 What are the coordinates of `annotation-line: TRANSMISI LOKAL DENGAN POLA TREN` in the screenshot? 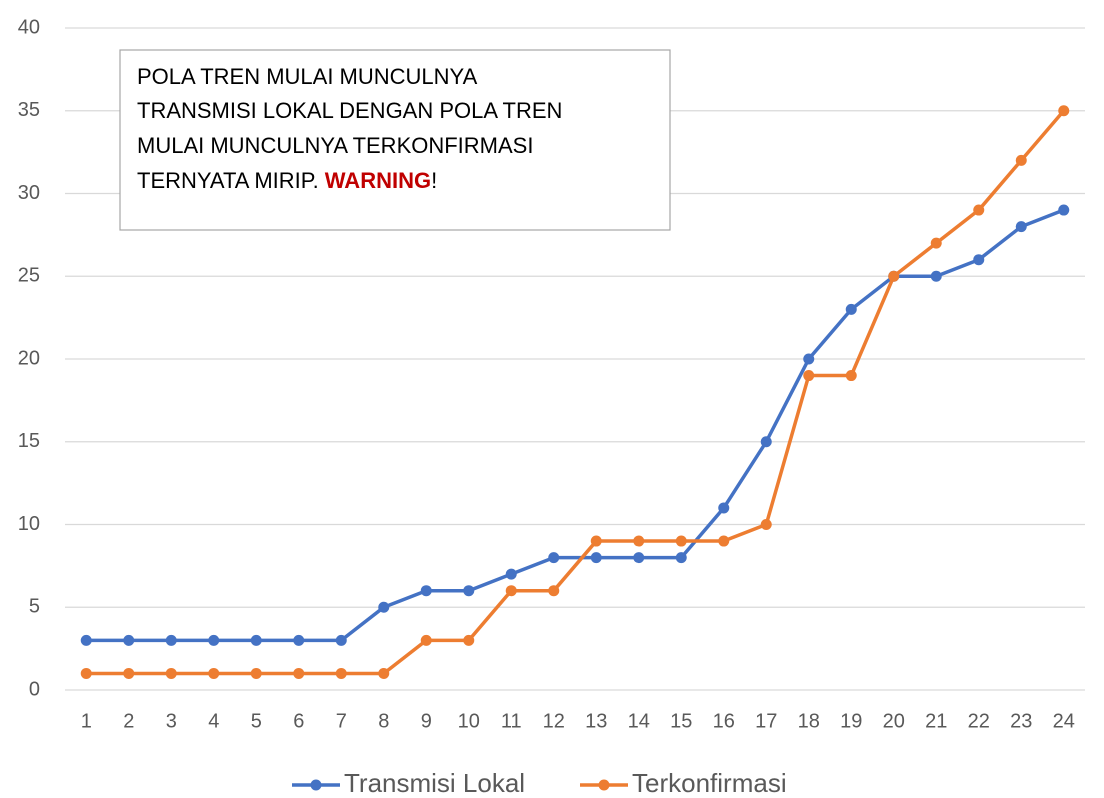 It's located at (349, 110).